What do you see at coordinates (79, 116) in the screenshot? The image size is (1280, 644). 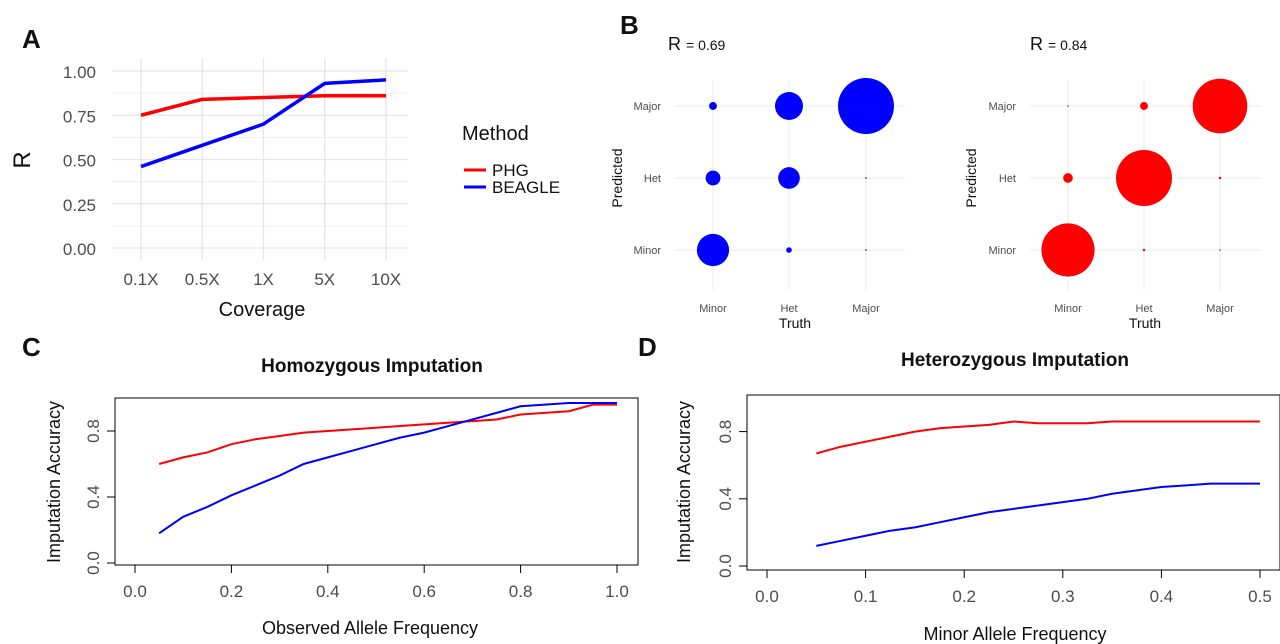 I see `y-tick-label: 0.75` at bounding box center [79, 116].